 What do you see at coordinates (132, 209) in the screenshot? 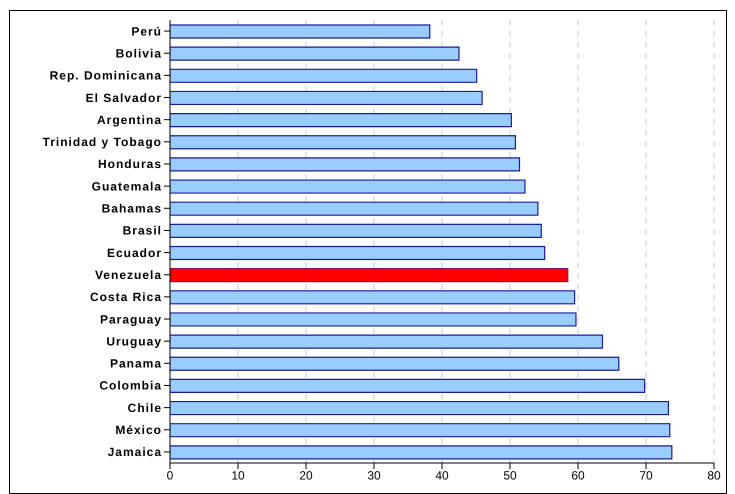
I see `y-tick-label: Bahamas` at bounding box center [132, 209].